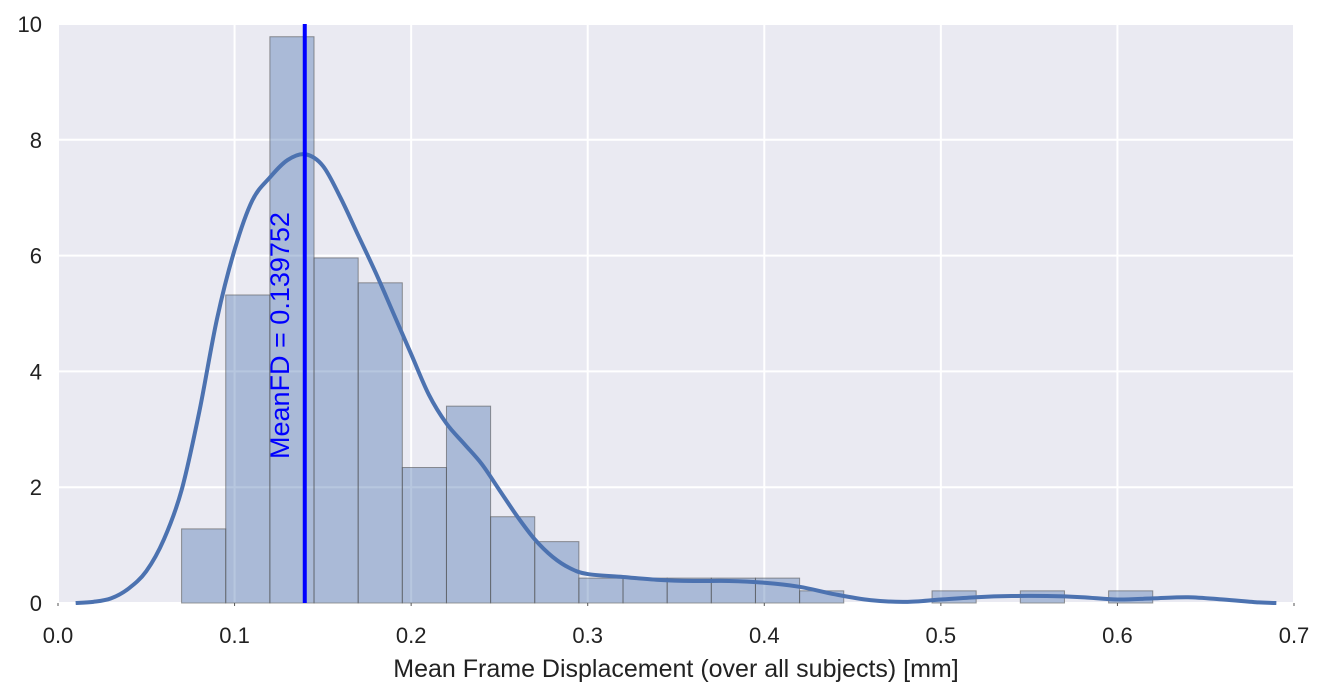 This screenshot has width=1325, height=688. I want to click on y-tick-label: 2, so click(36, 487).